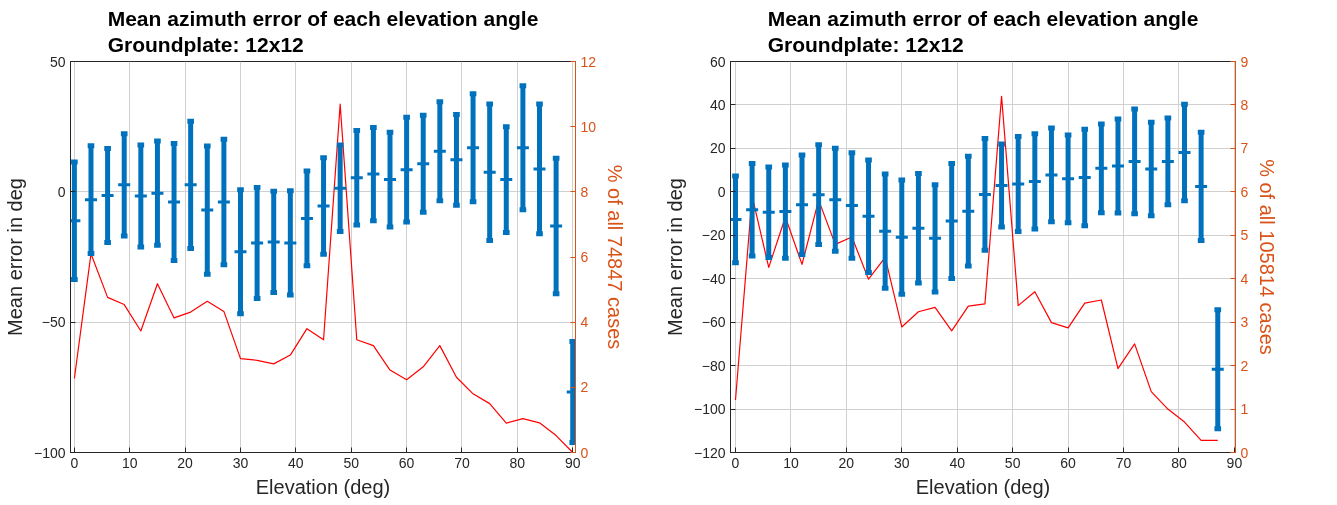 Image resolution: width=1337 pixels, height=505 pixels. What do you see at coordinates (53, 322) in the screenshot?
I see `y-tick-label: −50` at bounding box center [53, 322].